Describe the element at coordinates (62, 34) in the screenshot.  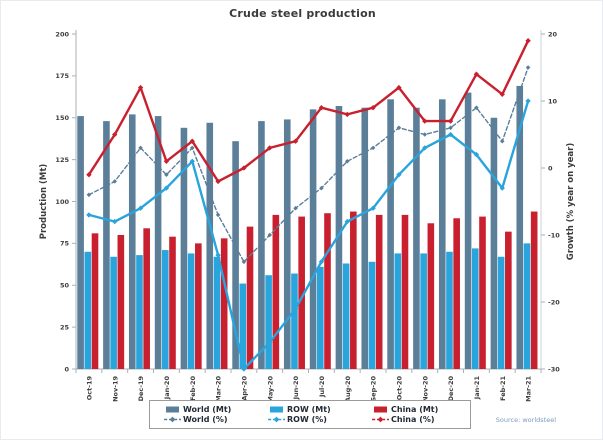
I see `svg-text: 200` at that location.